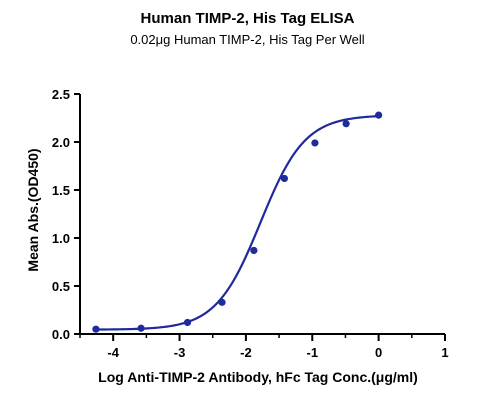 The height and width of the screenshot is (400, 495). Describe the element at coordinates (113, 352) in the screenshot. I see `x-tick-label: -4` at that location.